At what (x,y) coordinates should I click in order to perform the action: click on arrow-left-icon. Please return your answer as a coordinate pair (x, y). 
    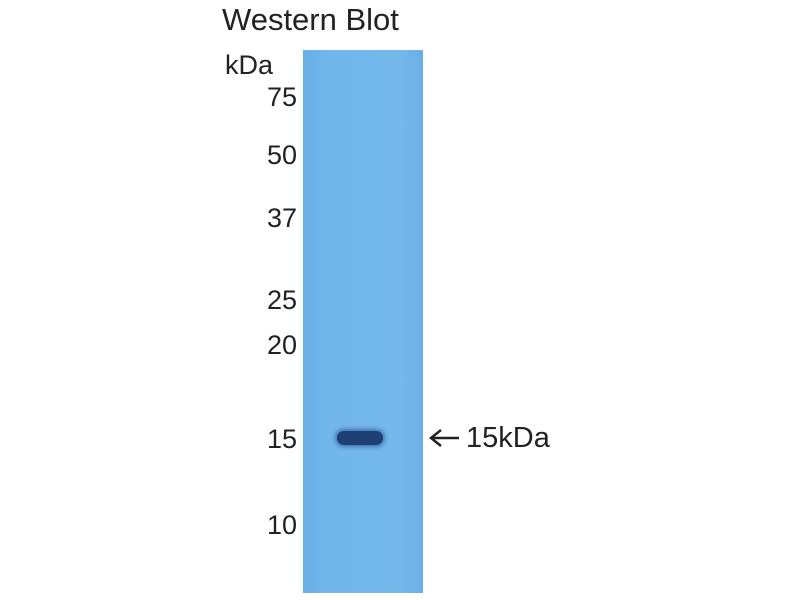
    Looking at the image, I should click on (443, 438).